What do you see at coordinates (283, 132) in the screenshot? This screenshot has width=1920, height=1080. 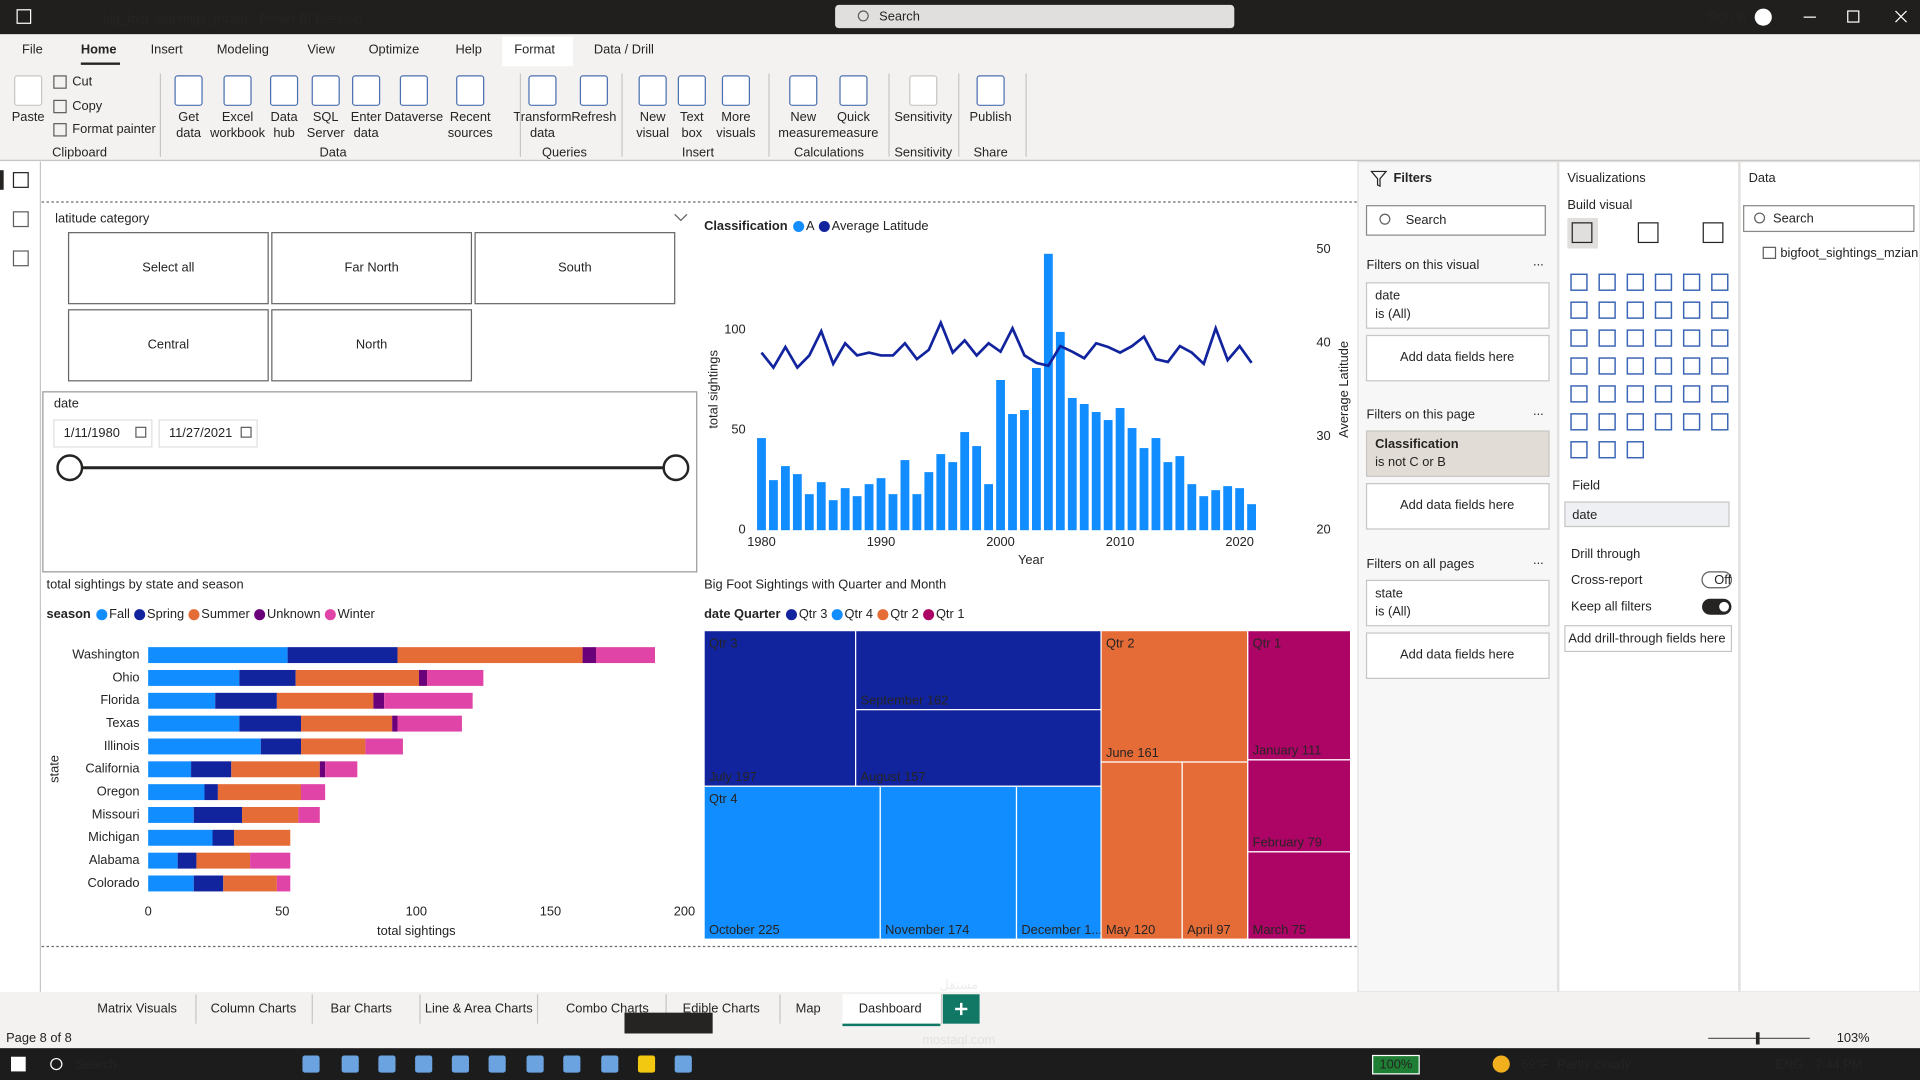 I see `ribbon-button-label: hub` at bounding box center [283, 132].